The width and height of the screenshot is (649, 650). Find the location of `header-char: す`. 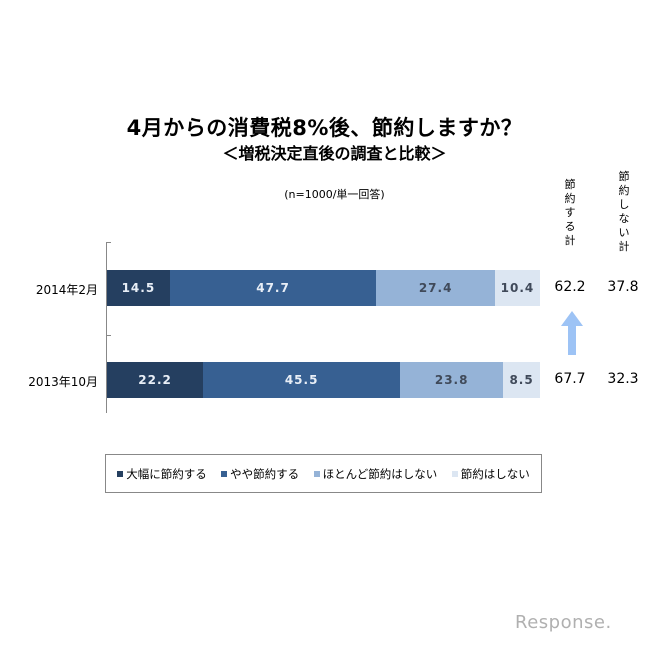

header-char: す is located at coordinates (570, 212).